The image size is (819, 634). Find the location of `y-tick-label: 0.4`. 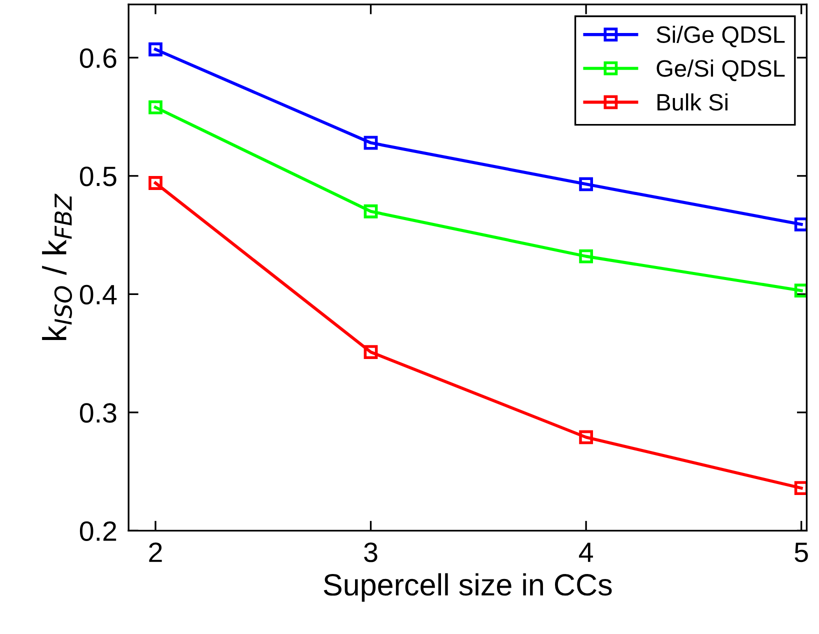

y-tick-label: 0.4 is located at coordinates (98, 294).